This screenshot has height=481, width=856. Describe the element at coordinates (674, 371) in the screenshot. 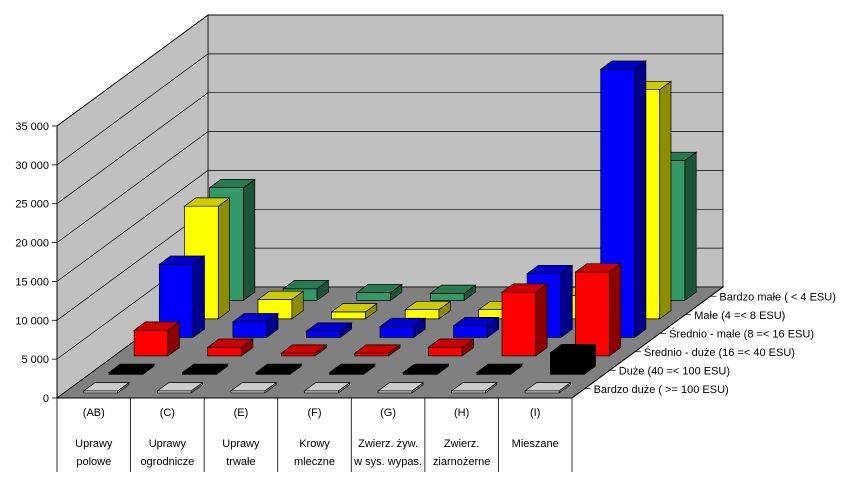

I see `series-label: Duże (40 =< 100 ESU)` at that location.